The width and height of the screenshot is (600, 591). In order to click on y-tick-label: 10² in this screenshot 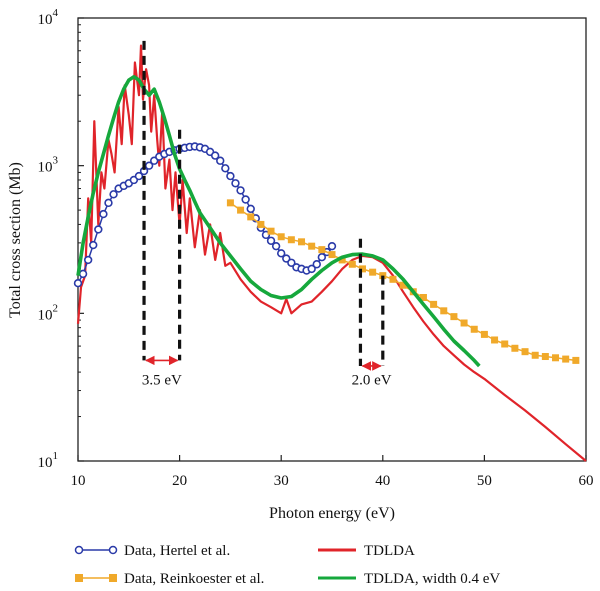, I will do `click(48, 312)`.